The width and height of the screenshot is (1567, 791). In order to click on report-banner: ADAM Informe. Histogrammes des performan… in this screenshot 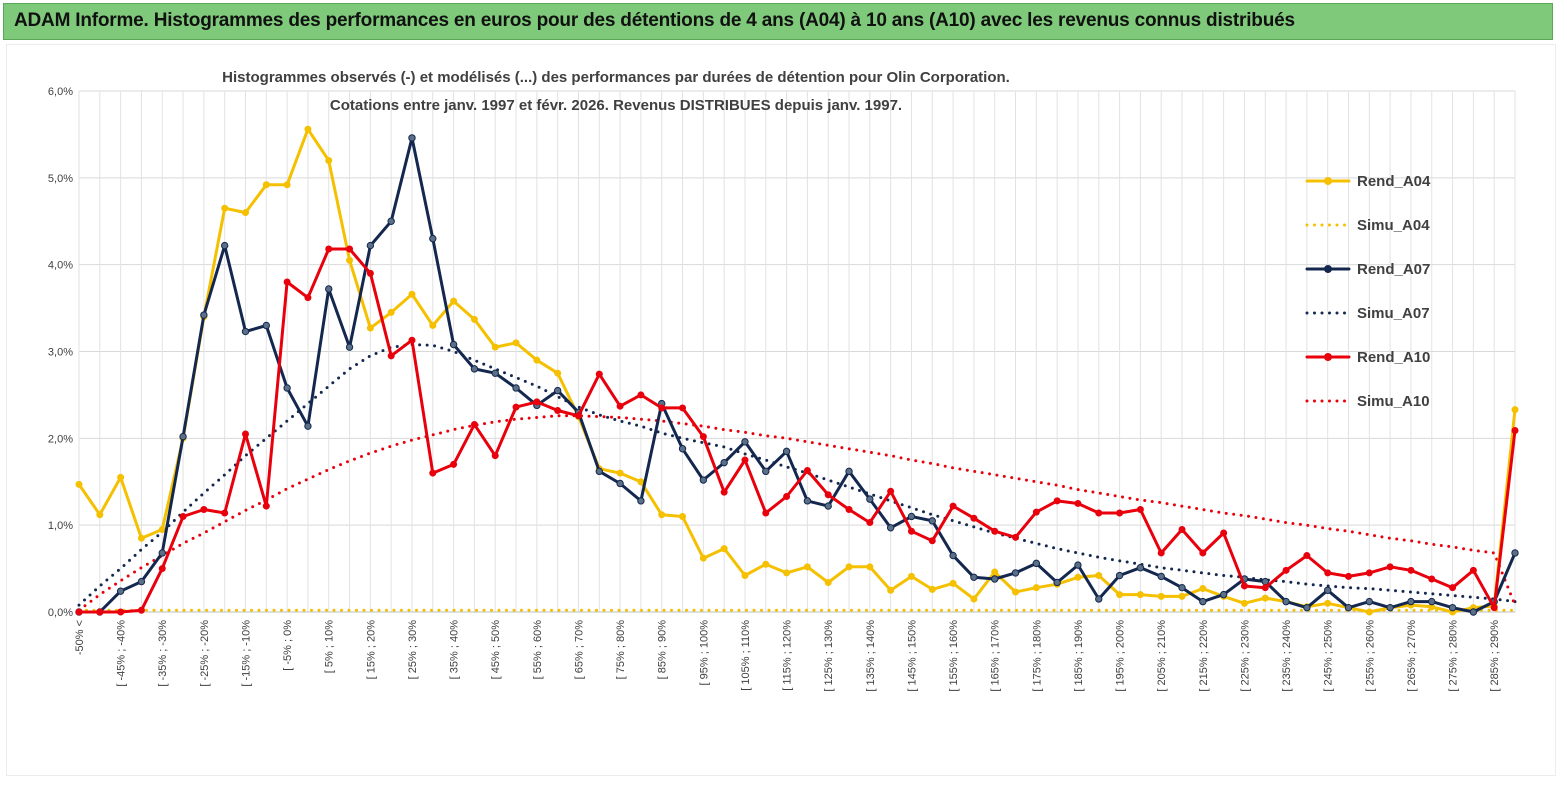, I will do `click(778, 21)`.